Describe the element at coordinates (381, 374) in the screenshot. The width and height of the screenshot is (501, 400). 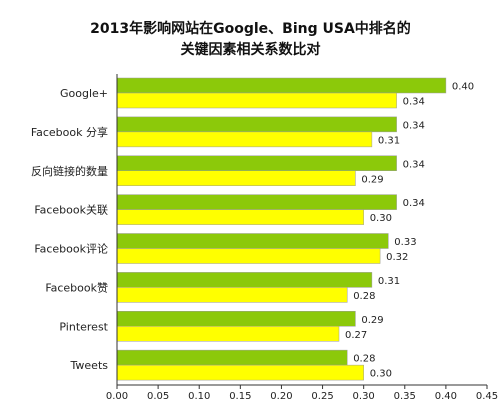
I see `data-label-8-series-2: 0.30` at that location.